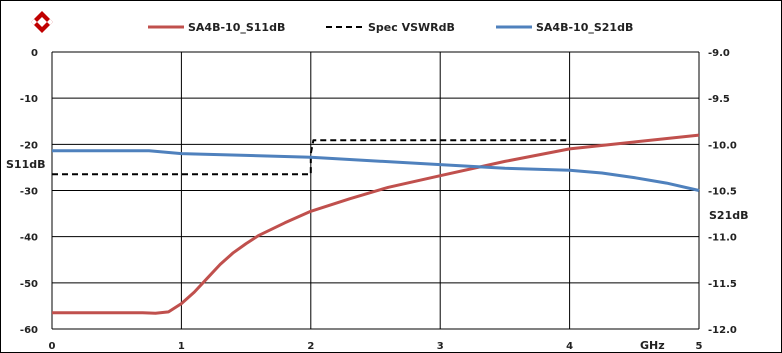 This screenshot has width=782, height=353. I want to click on y-left-tick-label: -60, so click(29, 330).